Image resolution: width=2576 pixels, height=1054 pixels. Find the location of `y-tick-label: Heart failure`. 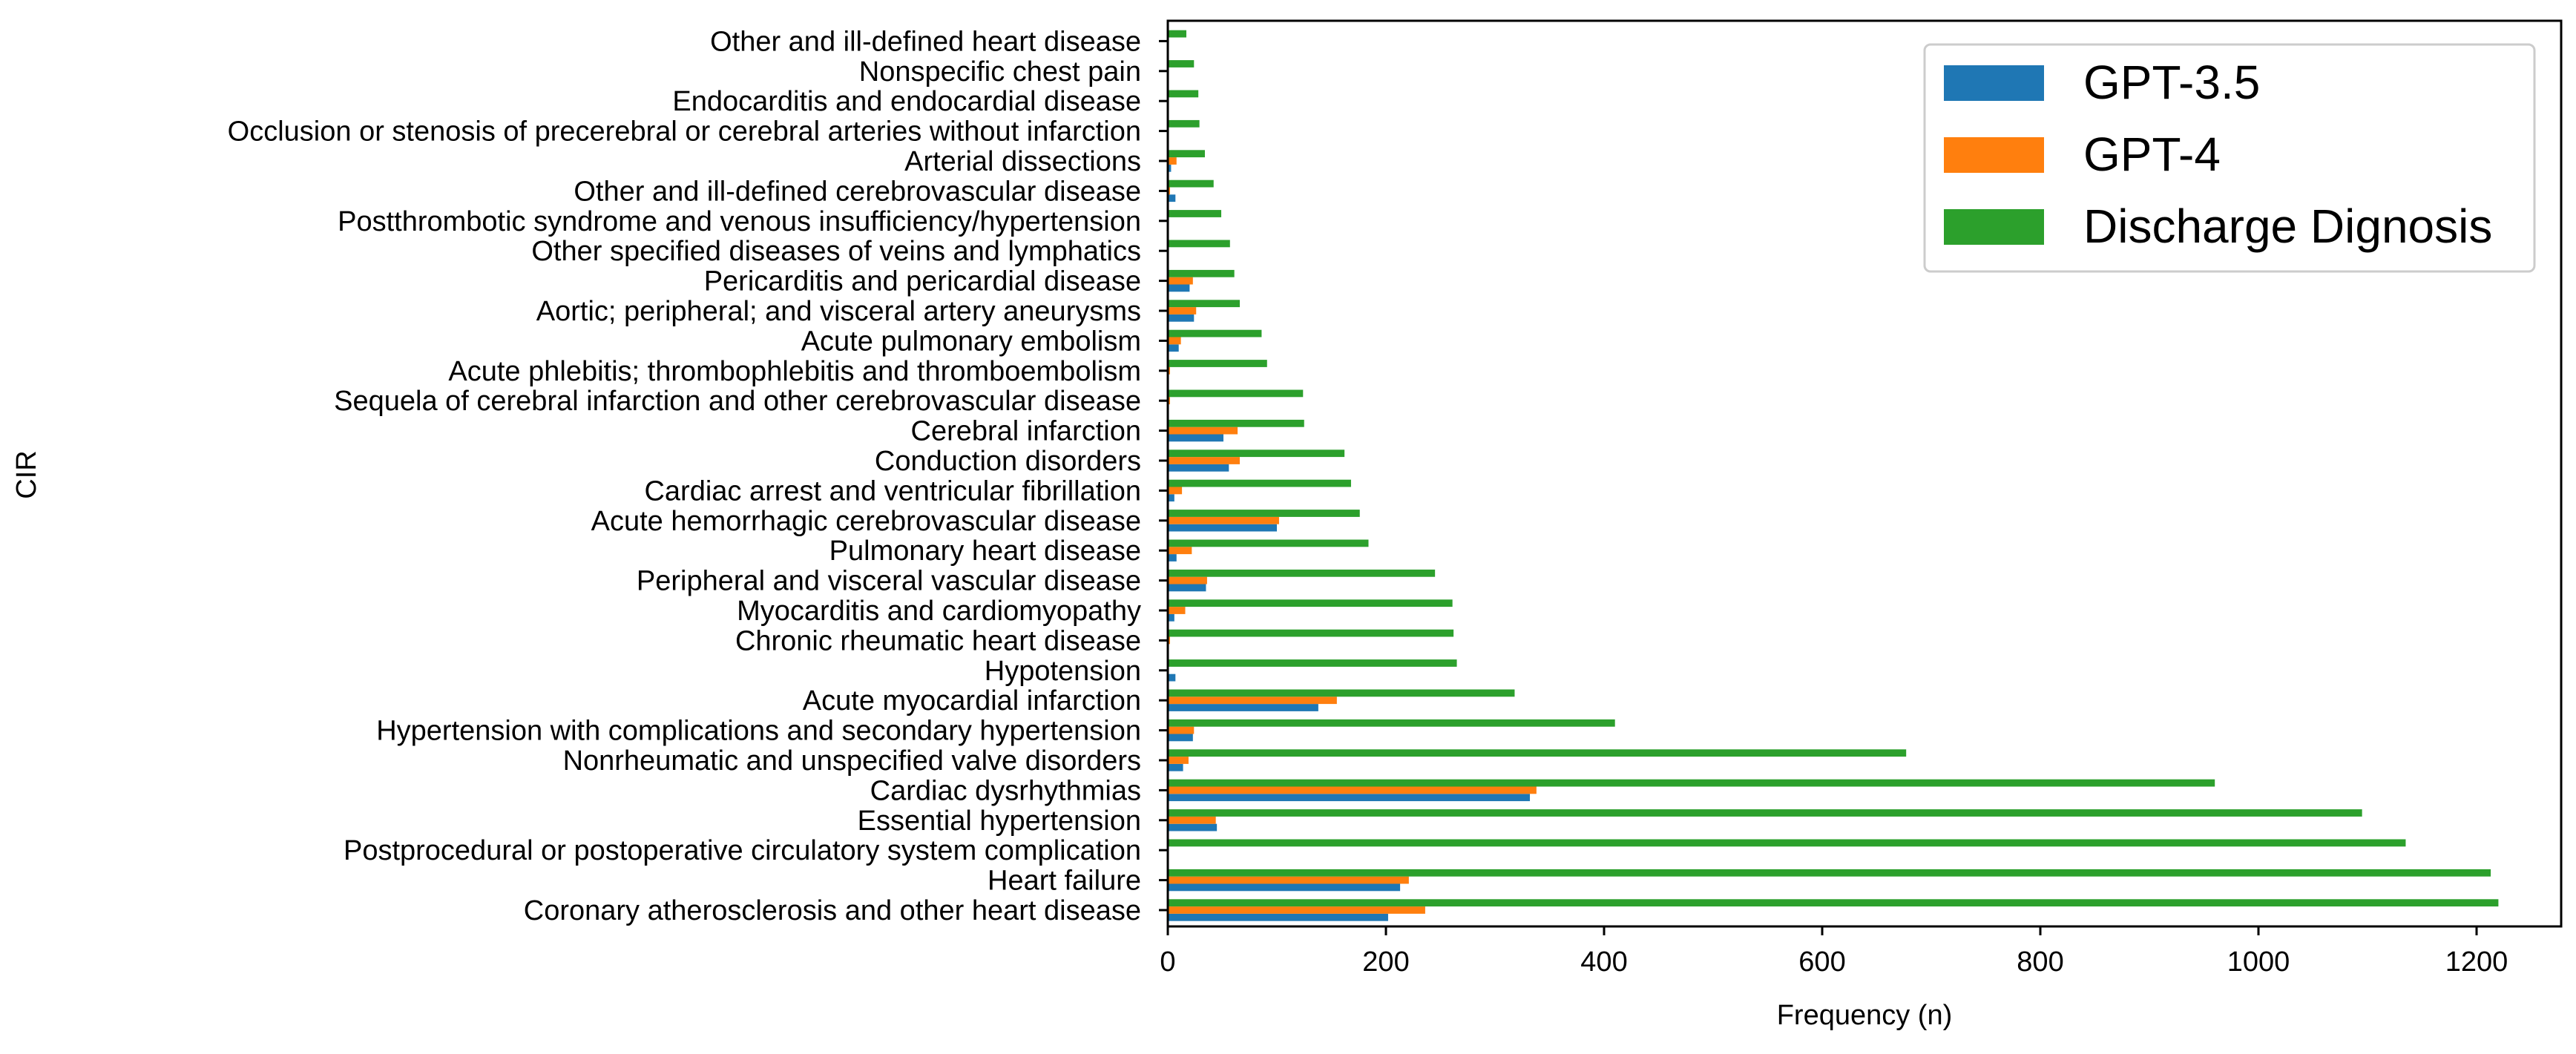

y-tick-label: Heart failure is located at coordinates (1064, 881).